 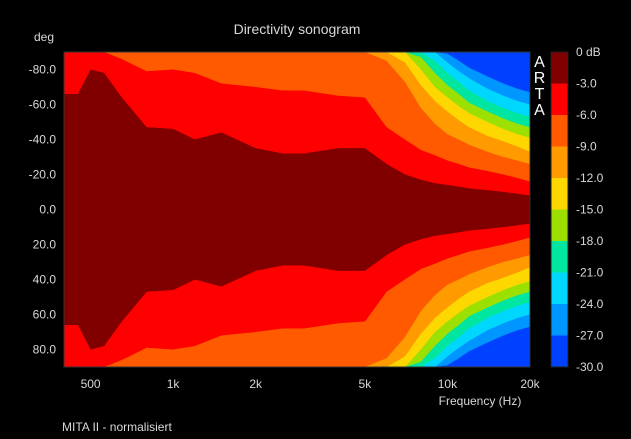 I want to click on colorbar-legend, so click(x=559, y=209).